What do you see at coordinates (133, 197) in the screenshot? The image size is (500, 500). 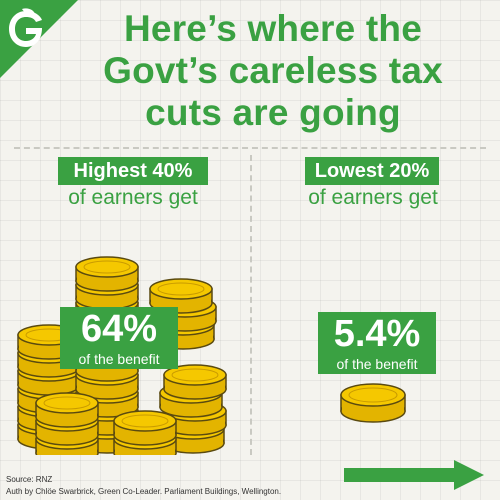 I see `highest-earners-sub: of earners get` at bounding box center [133, 197].